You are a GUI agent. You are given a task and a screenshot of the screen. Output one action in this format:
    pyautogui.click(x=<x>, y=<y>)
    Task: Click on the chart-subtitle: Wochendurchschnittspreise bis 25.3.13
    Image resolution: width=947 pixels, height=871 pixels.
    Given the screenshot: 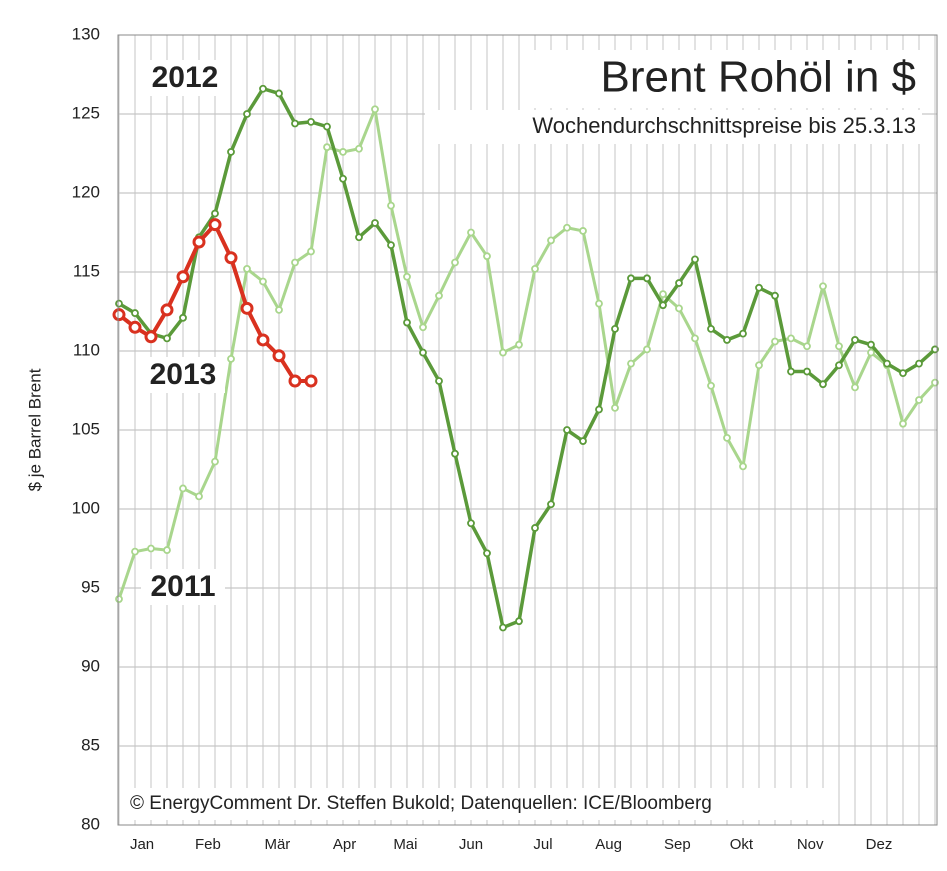 What is the action you would take?
    pyautogui.click(x=724, y=125)
    